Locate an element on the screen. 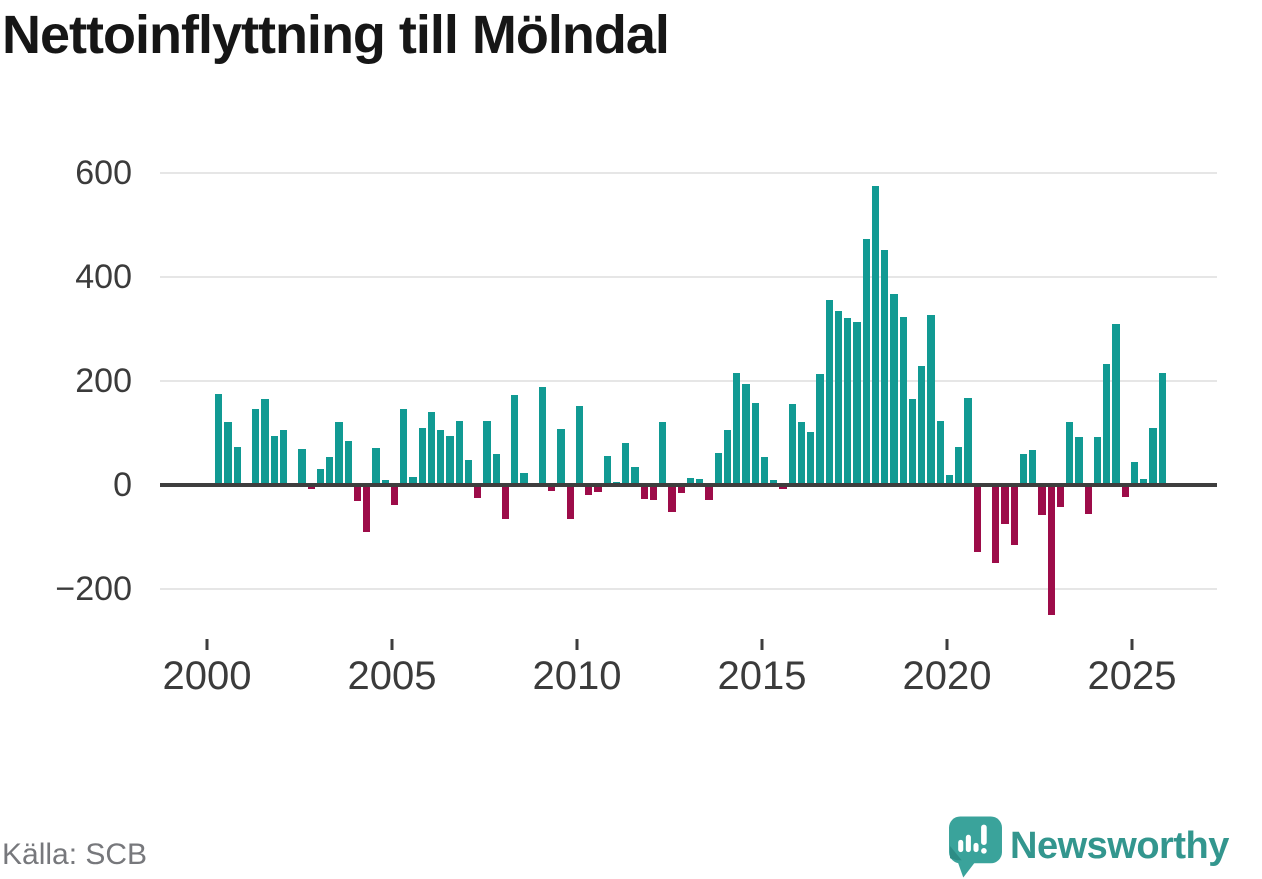 The image size is (1262, 879). bar-2012Q2 is located at coordinates (663, 453).